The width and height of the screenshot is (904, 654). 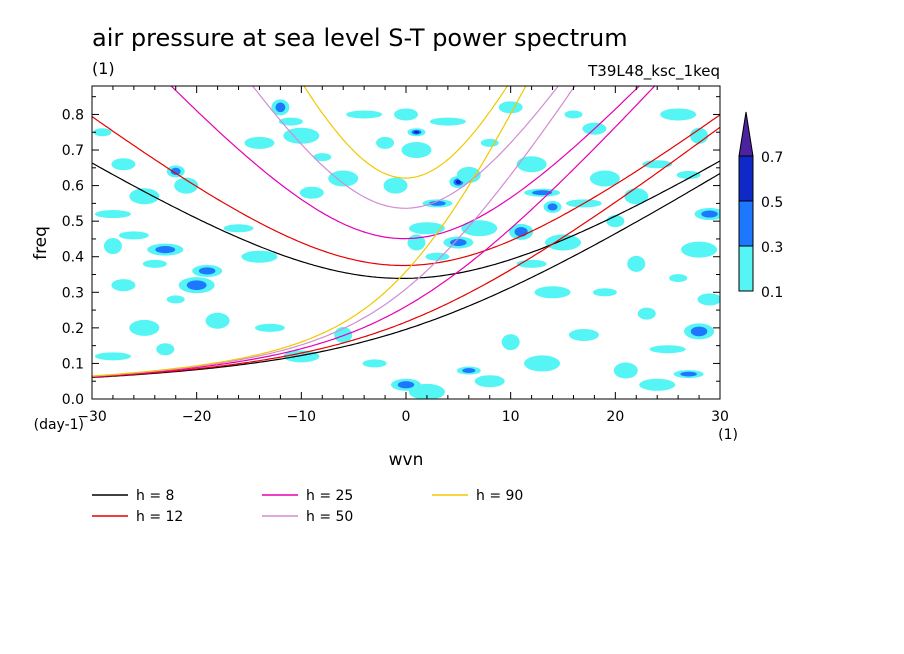 What do you see at coordinates (406, 460) in the screenshot?
I see `x-axis-label: wvn` at bounding box center [406, 460].